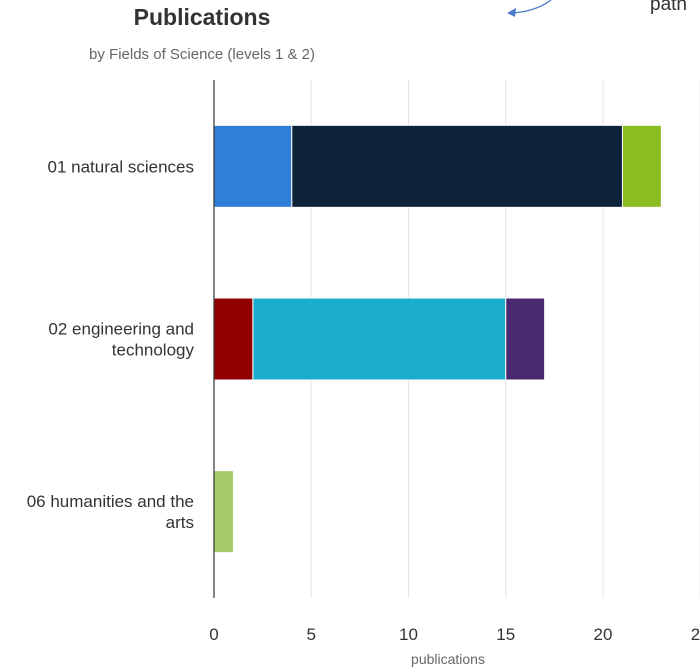 The width and height of the screenshot is (700, 667). What do you see at coordinates (213, 634) in the screenshot?
I see `x-tick-label: 0` at bounding box center [213, 634].